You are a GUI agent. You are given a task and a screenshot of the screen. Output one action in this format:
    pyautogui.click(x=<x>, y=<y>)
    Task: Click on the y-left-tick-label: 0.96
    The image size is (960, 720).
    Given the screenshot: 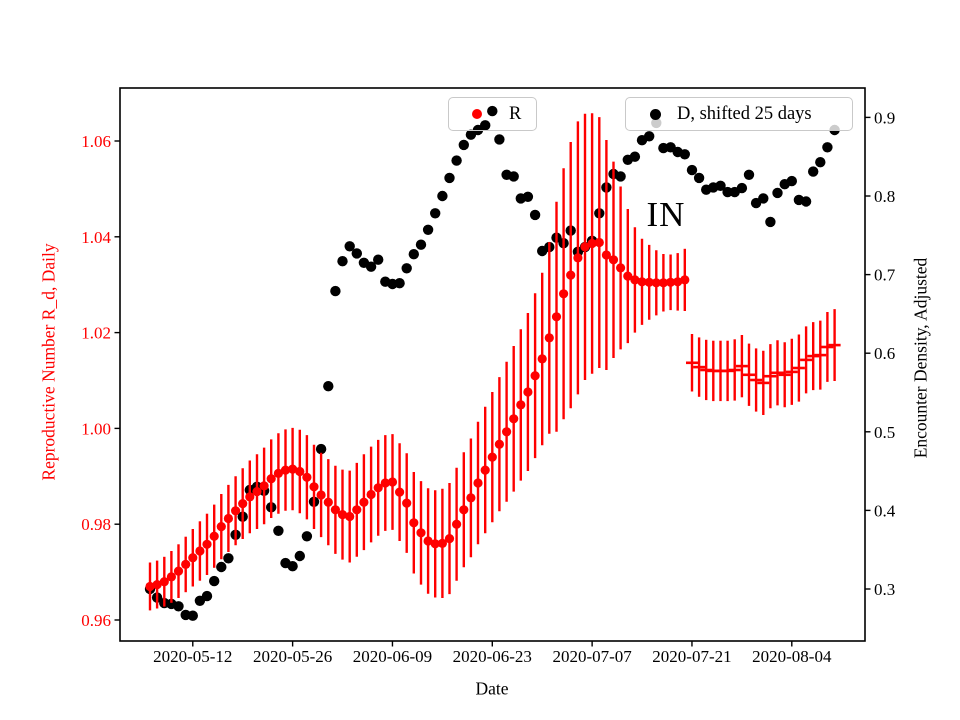 What is the action you would take?
    pyautogui.click(x=96, y=620)
    